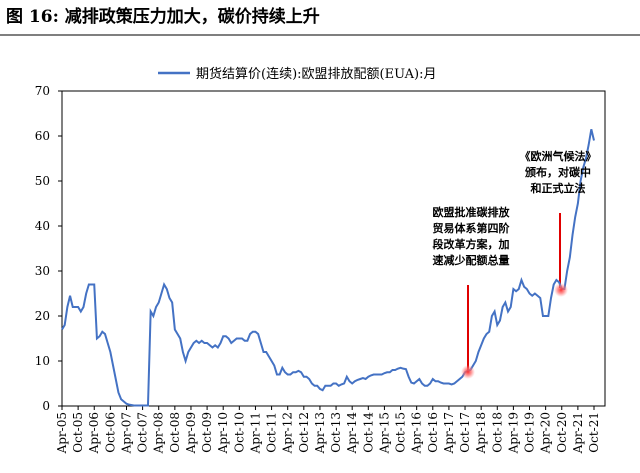 The width and height of the screenshot is (640, 473). What do you see at coordinates (352, 433) in the screenshot?
I see `x-tick-label: Apr-14` at bounding box center [352, 433].